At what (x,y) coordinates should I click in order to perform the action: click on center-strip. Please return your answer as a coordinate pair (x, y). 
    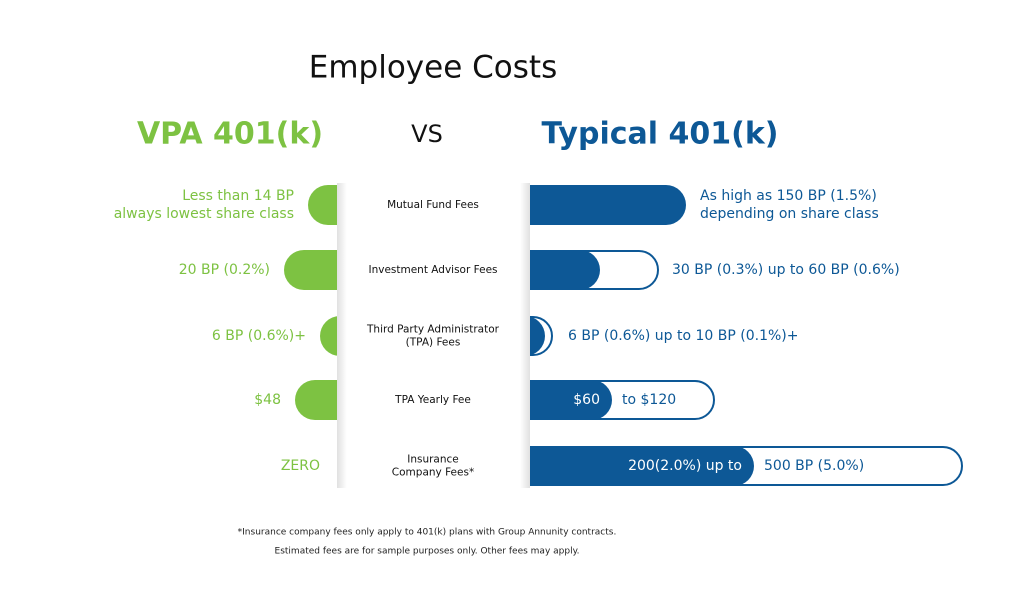
    Looking at the image, I should click on (433, 335).